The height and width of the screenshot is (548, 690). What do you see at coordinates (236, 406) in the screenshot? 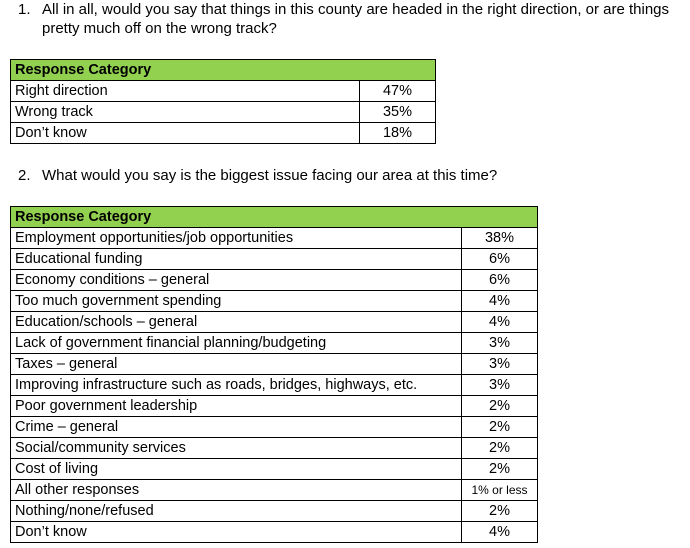
I see `response-label: Poor government leadership` at bounding box center [236, 406].